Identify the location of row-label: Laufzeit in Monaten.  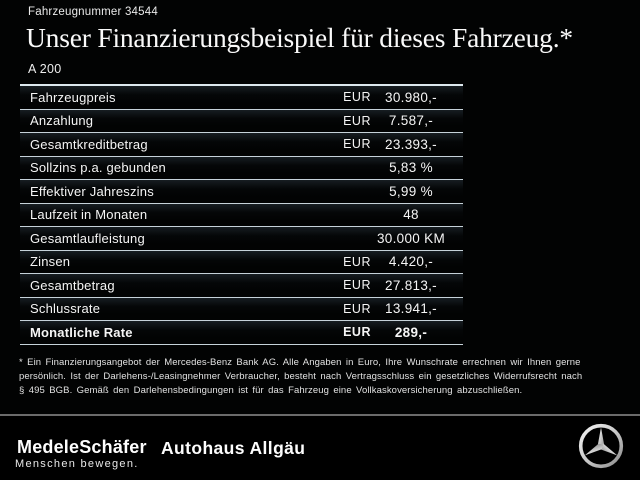
(89, 215).